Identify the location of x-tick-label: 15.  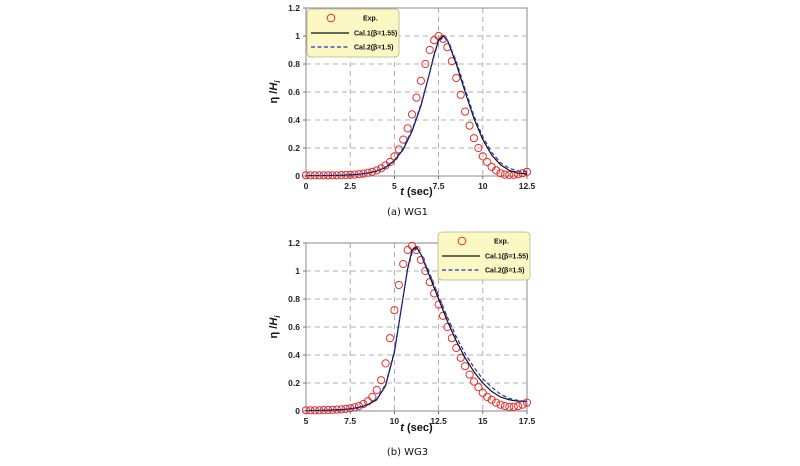
(483, 421).